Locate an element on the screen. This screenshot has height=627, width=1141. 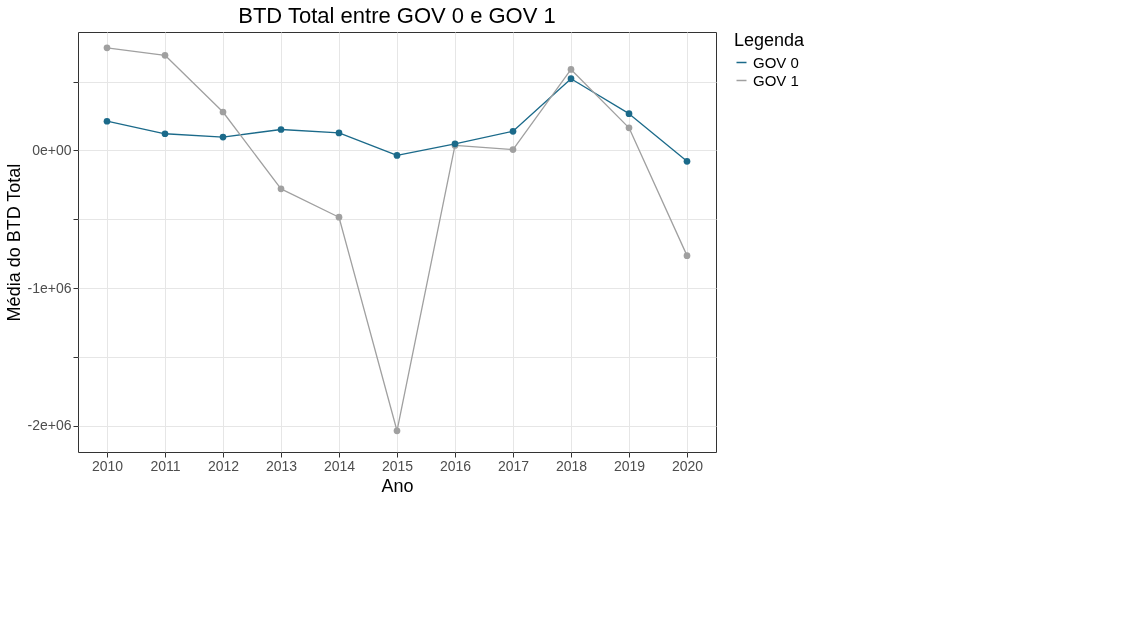
x-tick-label: 2018 is located at coordinates (571, 465).